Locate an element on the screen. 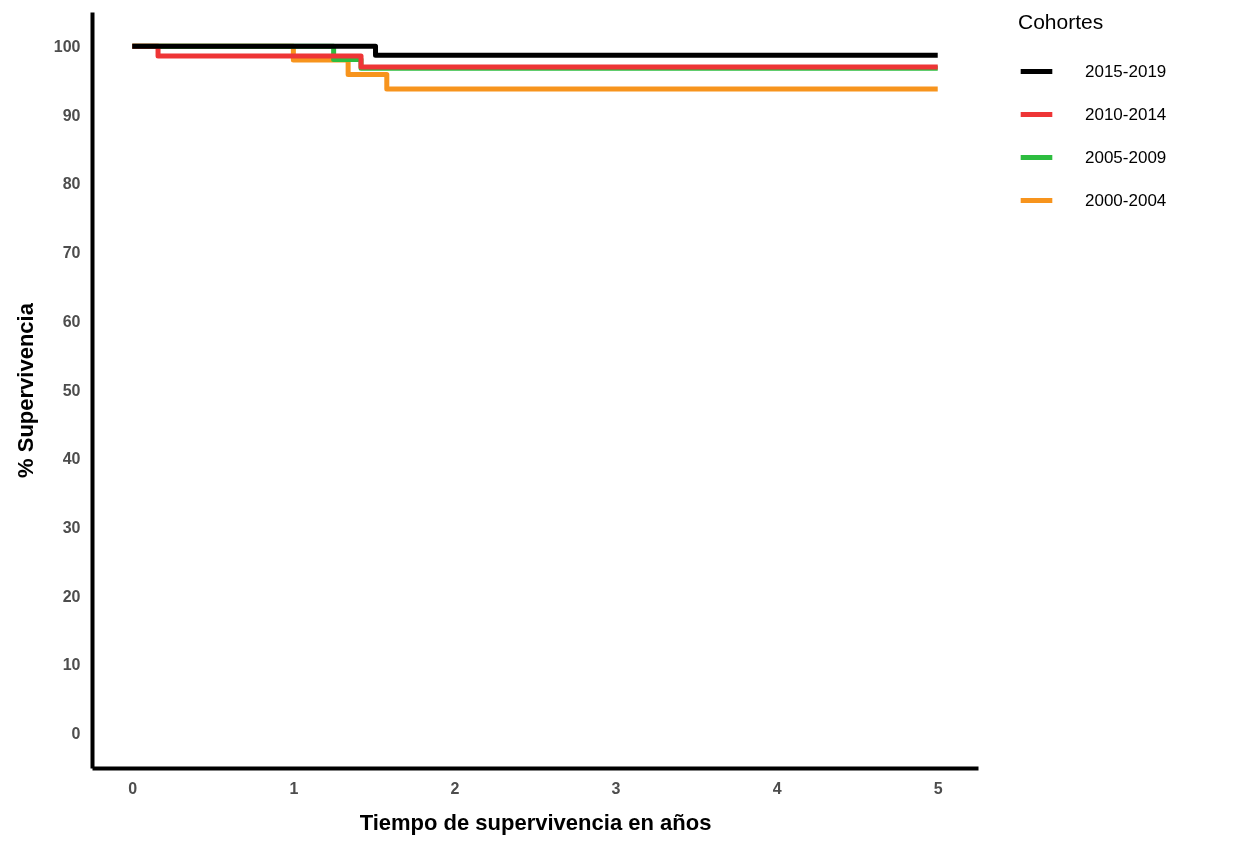 Image resolution: width=1236 pixels, height=847 pixels. legend-label: 2015-2019 is located at coordinates (1126, 71).